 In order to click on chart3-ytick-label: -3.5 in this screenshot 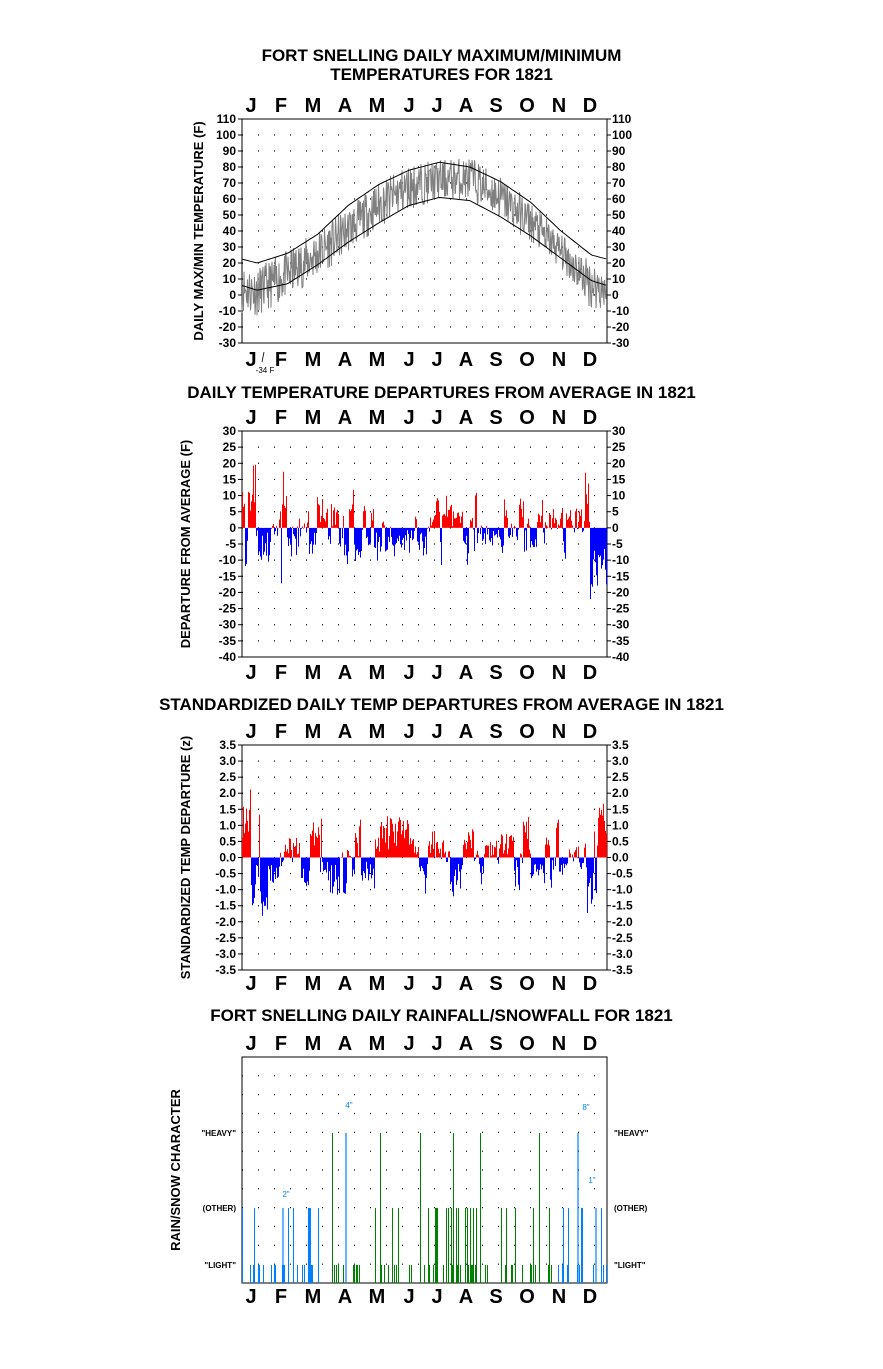, I will do `click(225, 970)`.